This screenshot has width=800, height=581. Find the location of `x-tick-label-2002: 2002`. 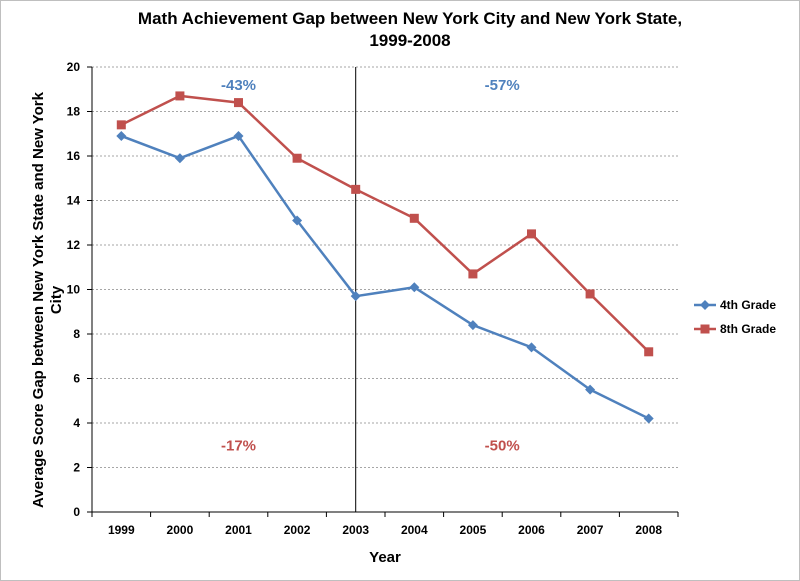

x-tick-label-2002: 2002 is located at coordinates (297, 530).